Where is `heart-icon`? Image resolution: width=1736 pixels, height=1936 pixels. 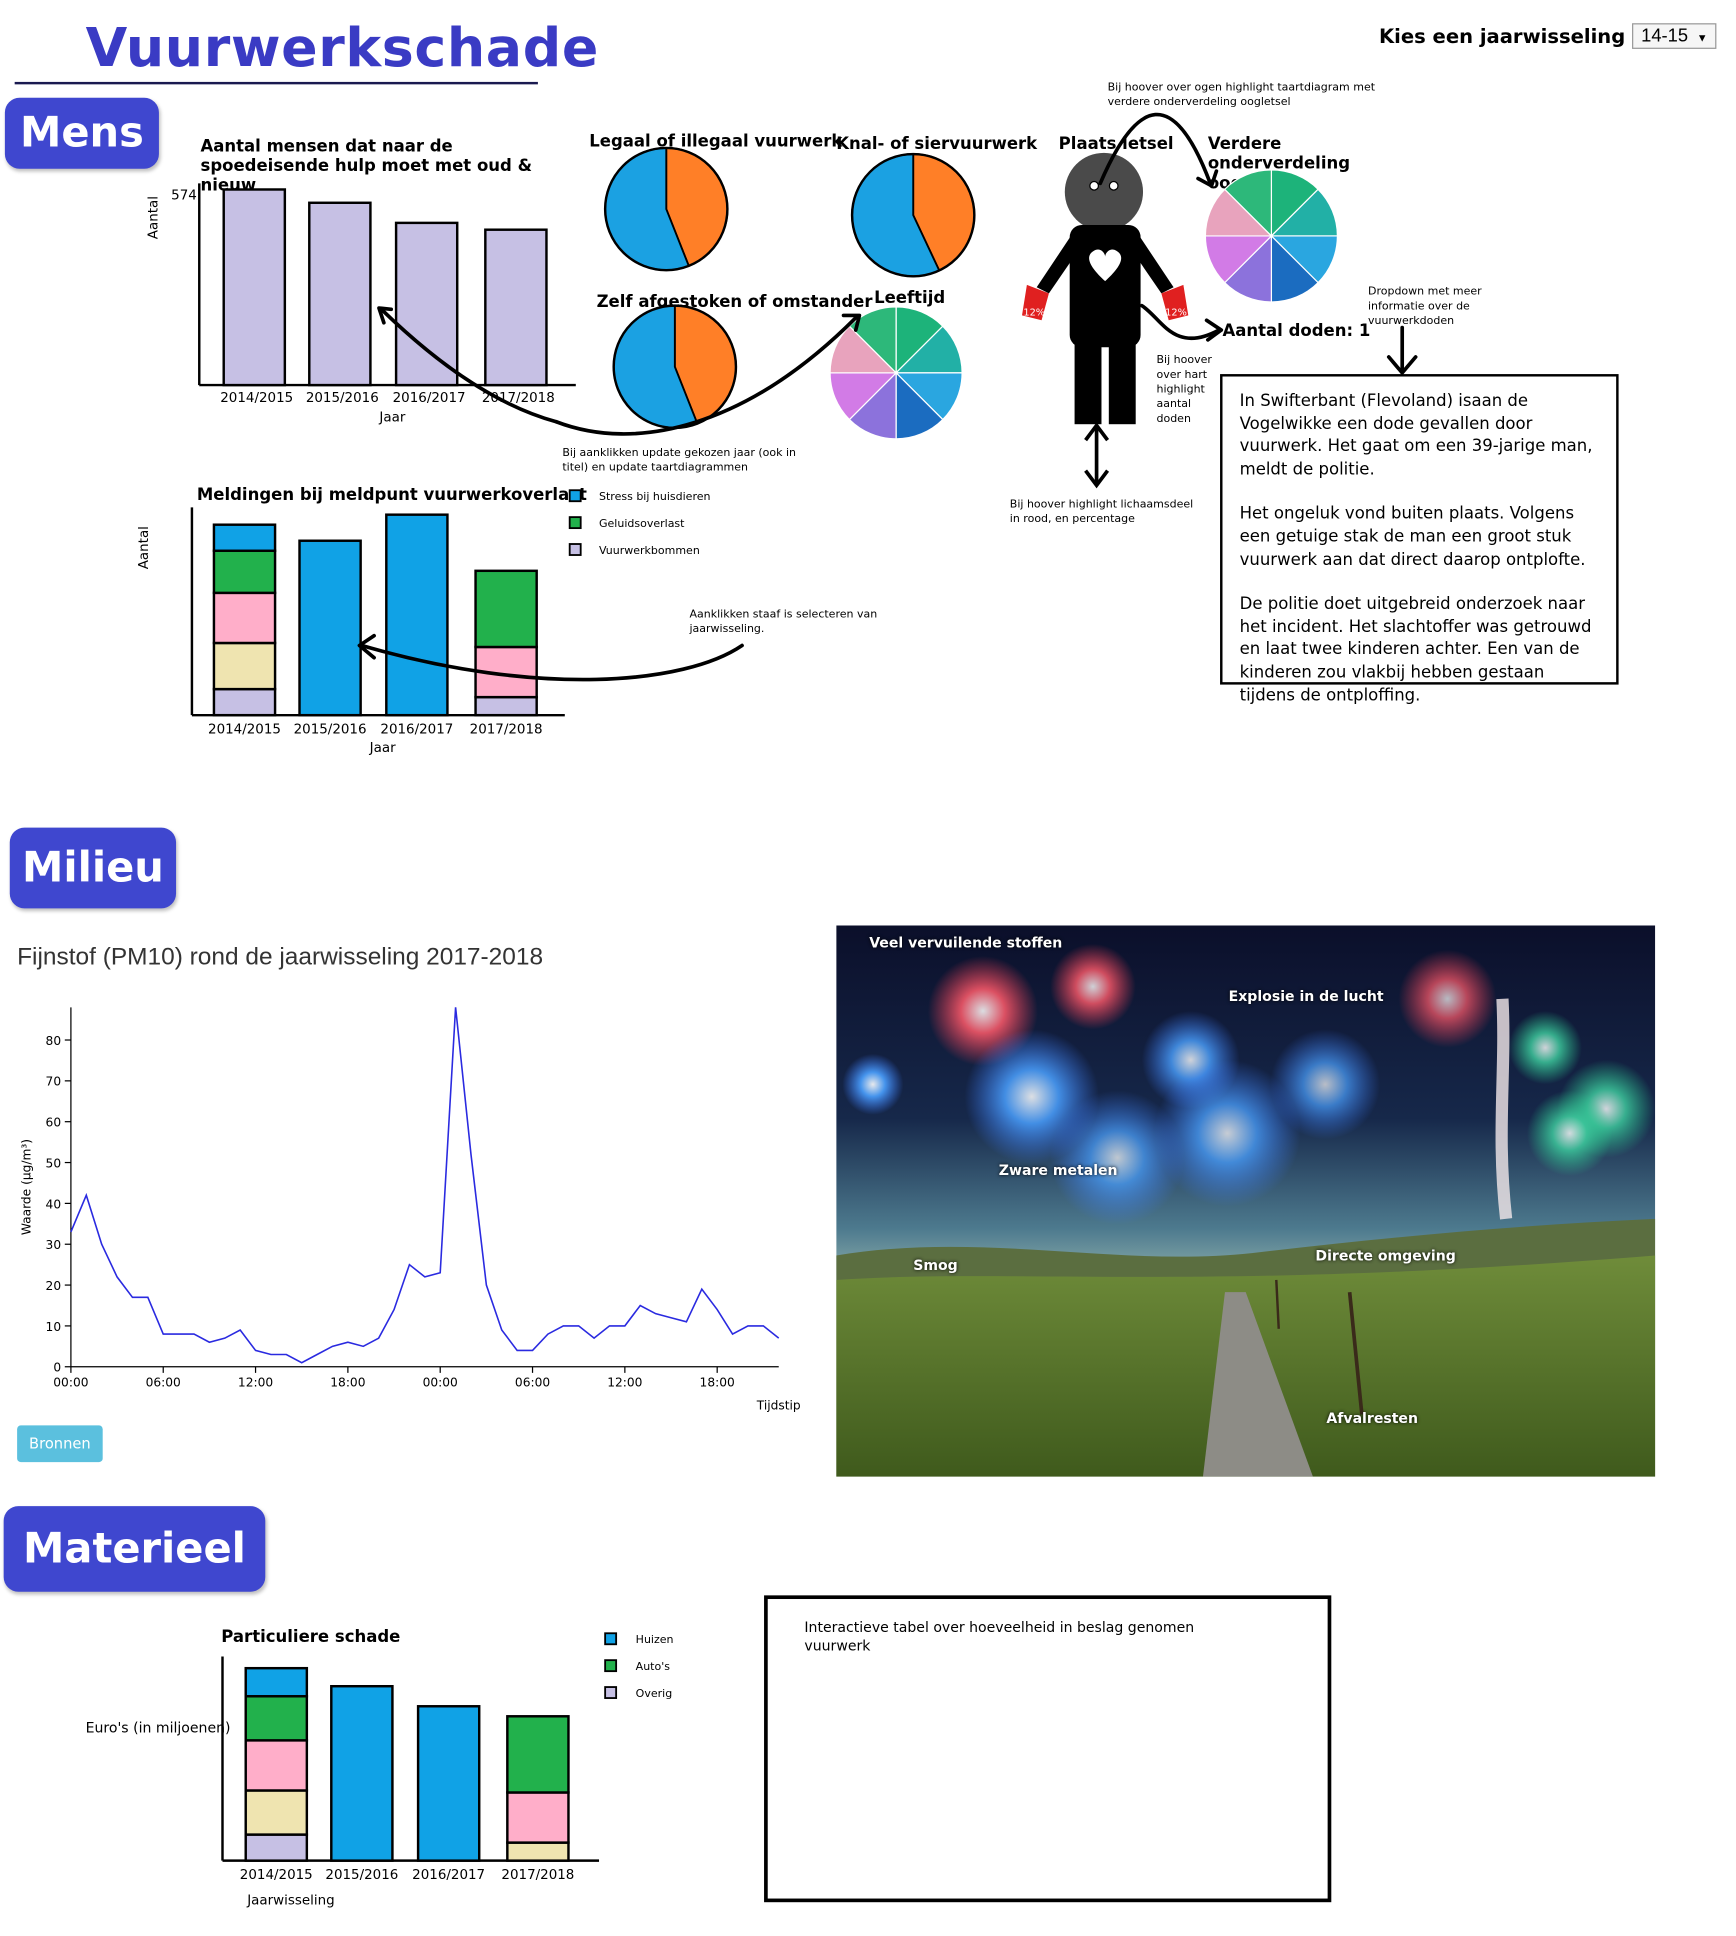
heart-icon is located at coordinates (1105, 265).